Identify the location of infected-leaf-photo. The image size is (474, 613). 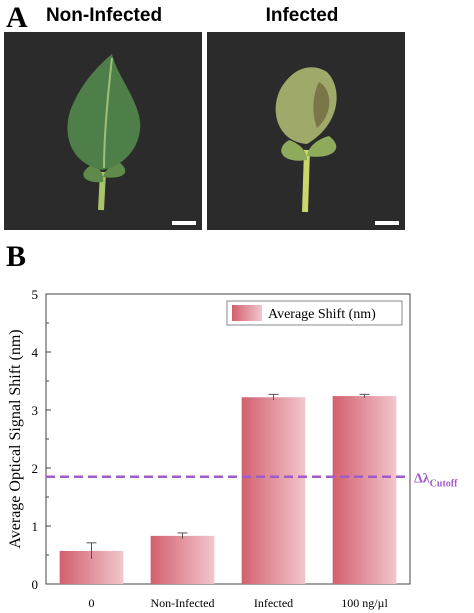
(306, 131).